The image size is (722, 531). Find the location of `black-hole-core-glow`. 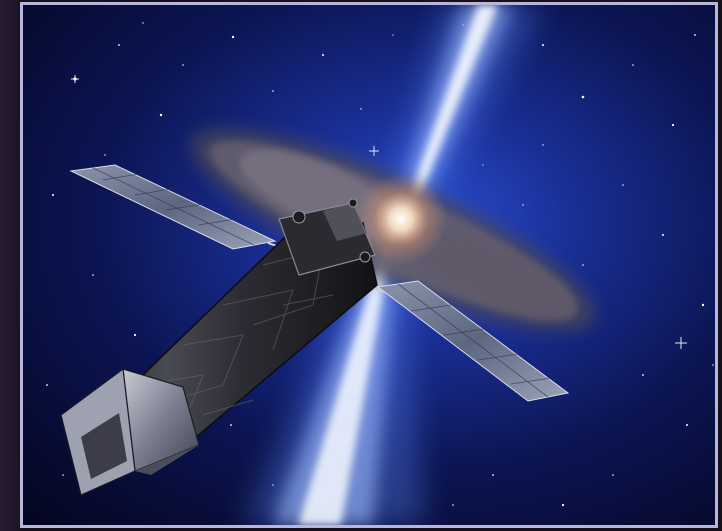

black-hole-core-glow is located at coordinates (401, 219).